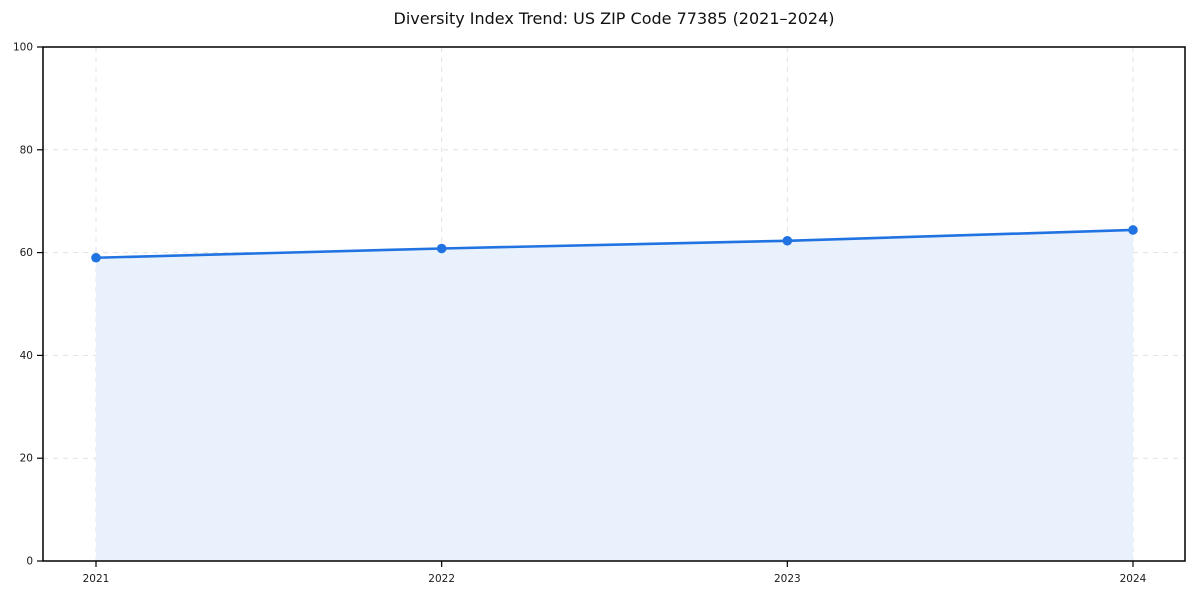  I want to click on x-tick-label: 2023, so click(787, 579).